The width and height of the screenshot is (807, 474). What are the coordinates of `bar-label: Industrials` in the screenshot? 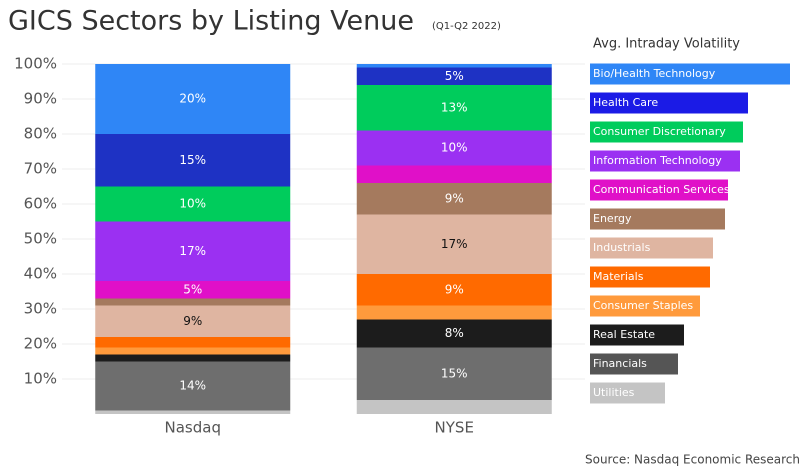 It's located at (622, 247).